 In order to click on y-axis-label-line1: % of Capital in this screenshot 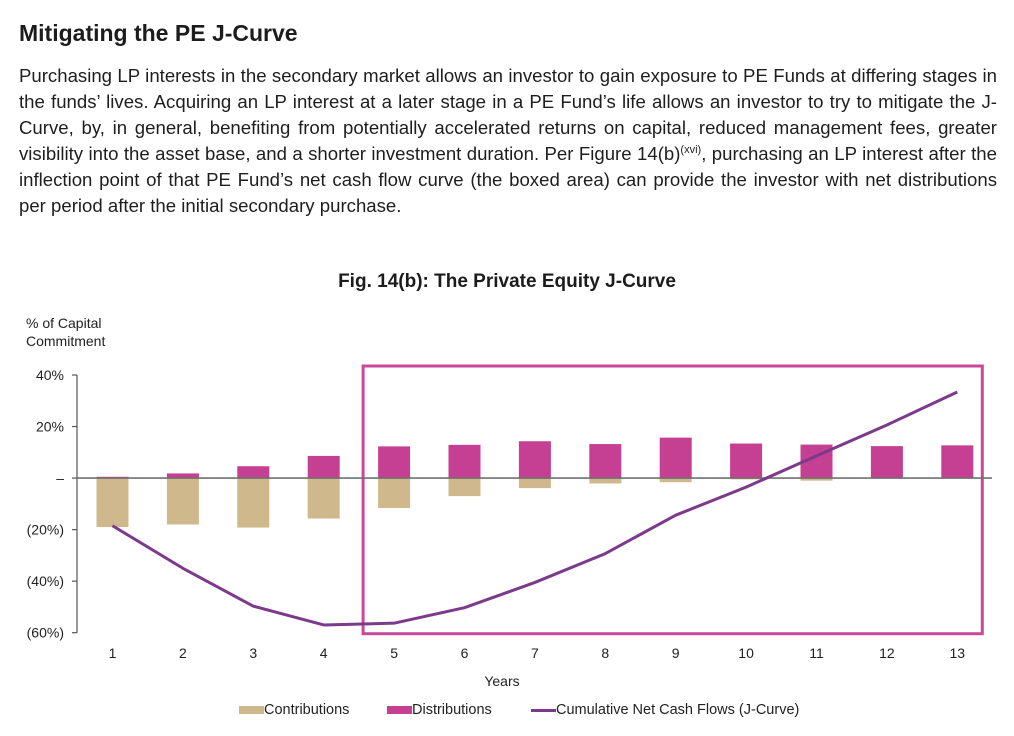, I will do `click(64, 323)`.